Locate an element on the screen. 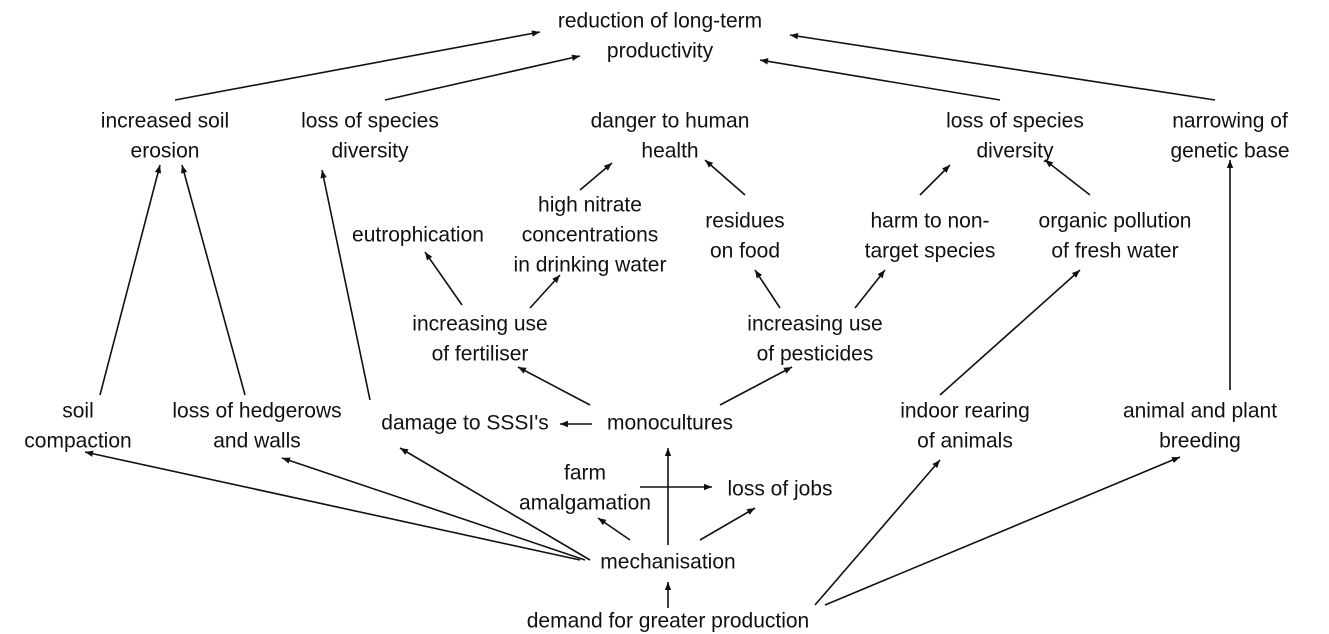 Image resolution: width=1329 pixels, height=634 pixels. node-label: danger to human is located at coordinates (670, 121).